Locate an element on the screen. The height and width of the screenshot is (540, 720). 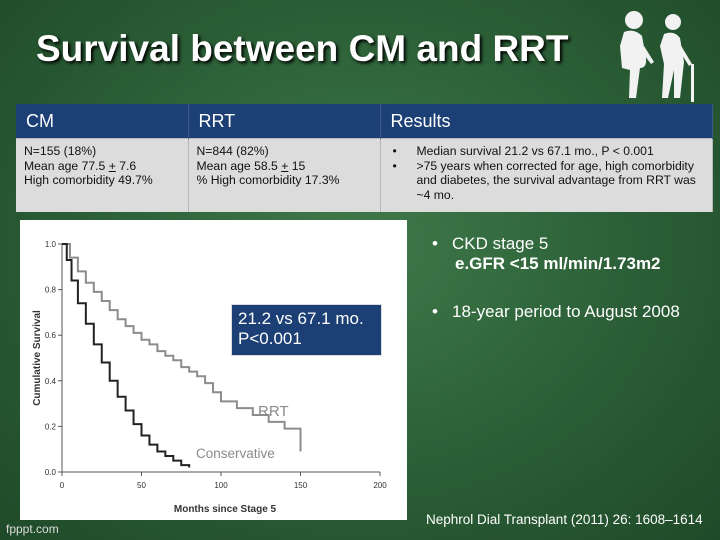
x-ticks: 0 50 100 150 200 is located at coordinates (223, 481).